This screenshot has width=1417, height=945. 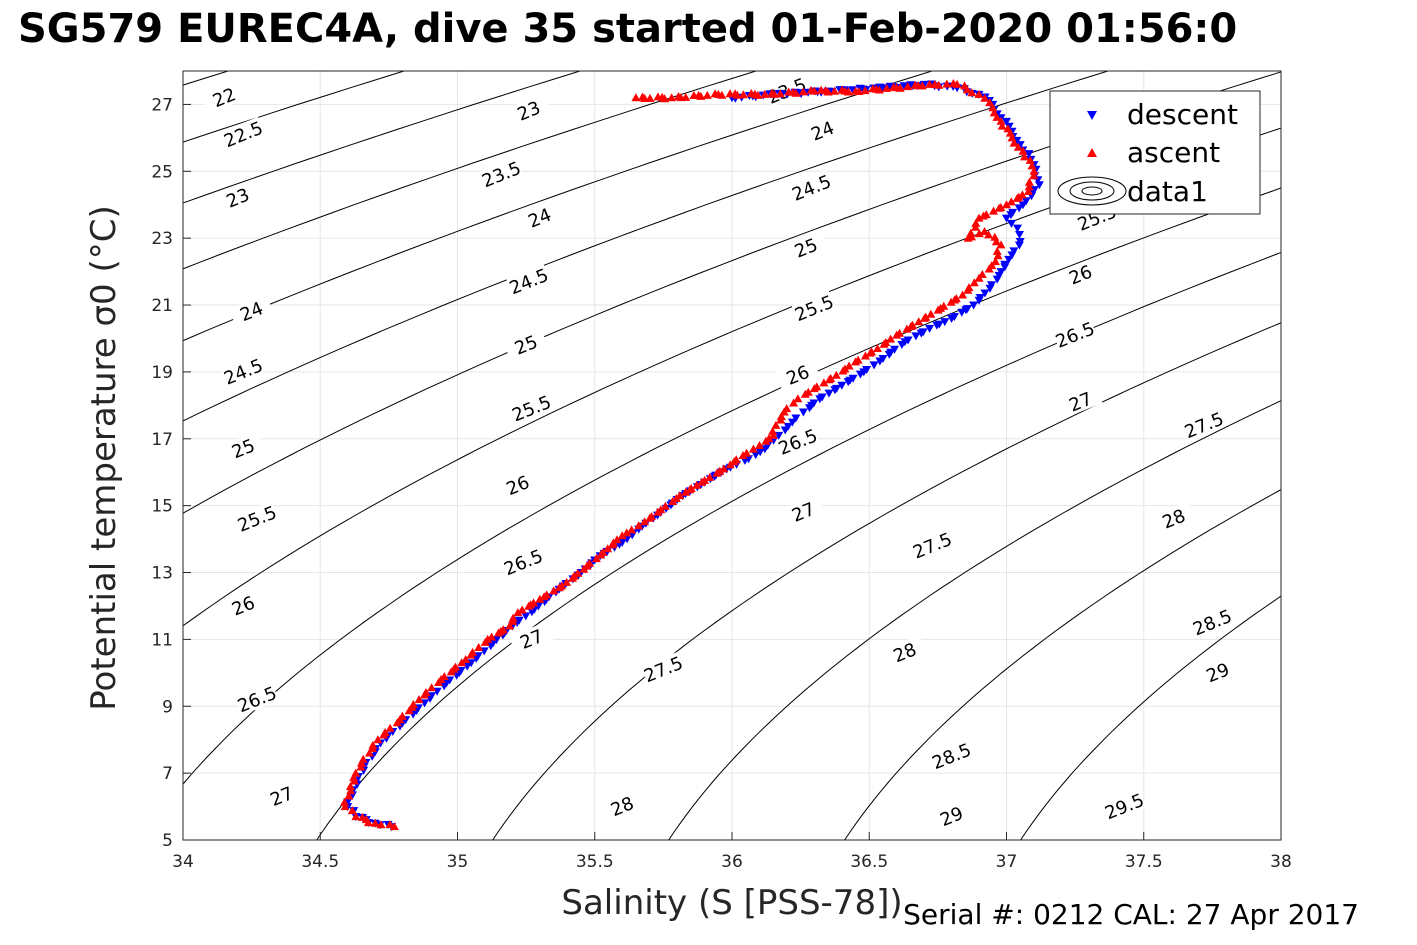 What do you see at coordinates (1150, 717) in the screenshot?
I see `contour-line` at bounding box center [1150, 717].